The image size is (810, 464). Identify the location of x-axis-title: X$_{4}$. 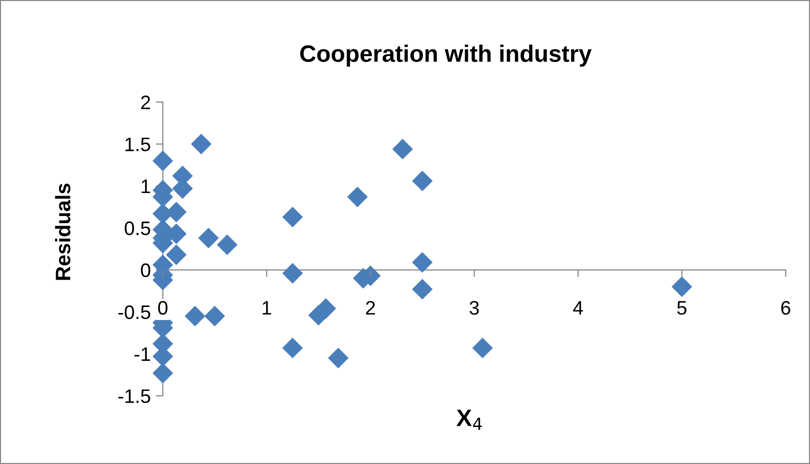
(469, 420).